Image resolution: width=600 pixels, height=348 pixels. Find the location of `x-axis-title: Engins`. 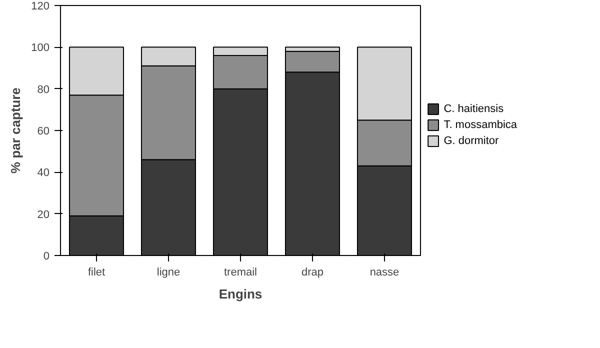

x-axis-title: Engins is located at coordinates (240, 294).